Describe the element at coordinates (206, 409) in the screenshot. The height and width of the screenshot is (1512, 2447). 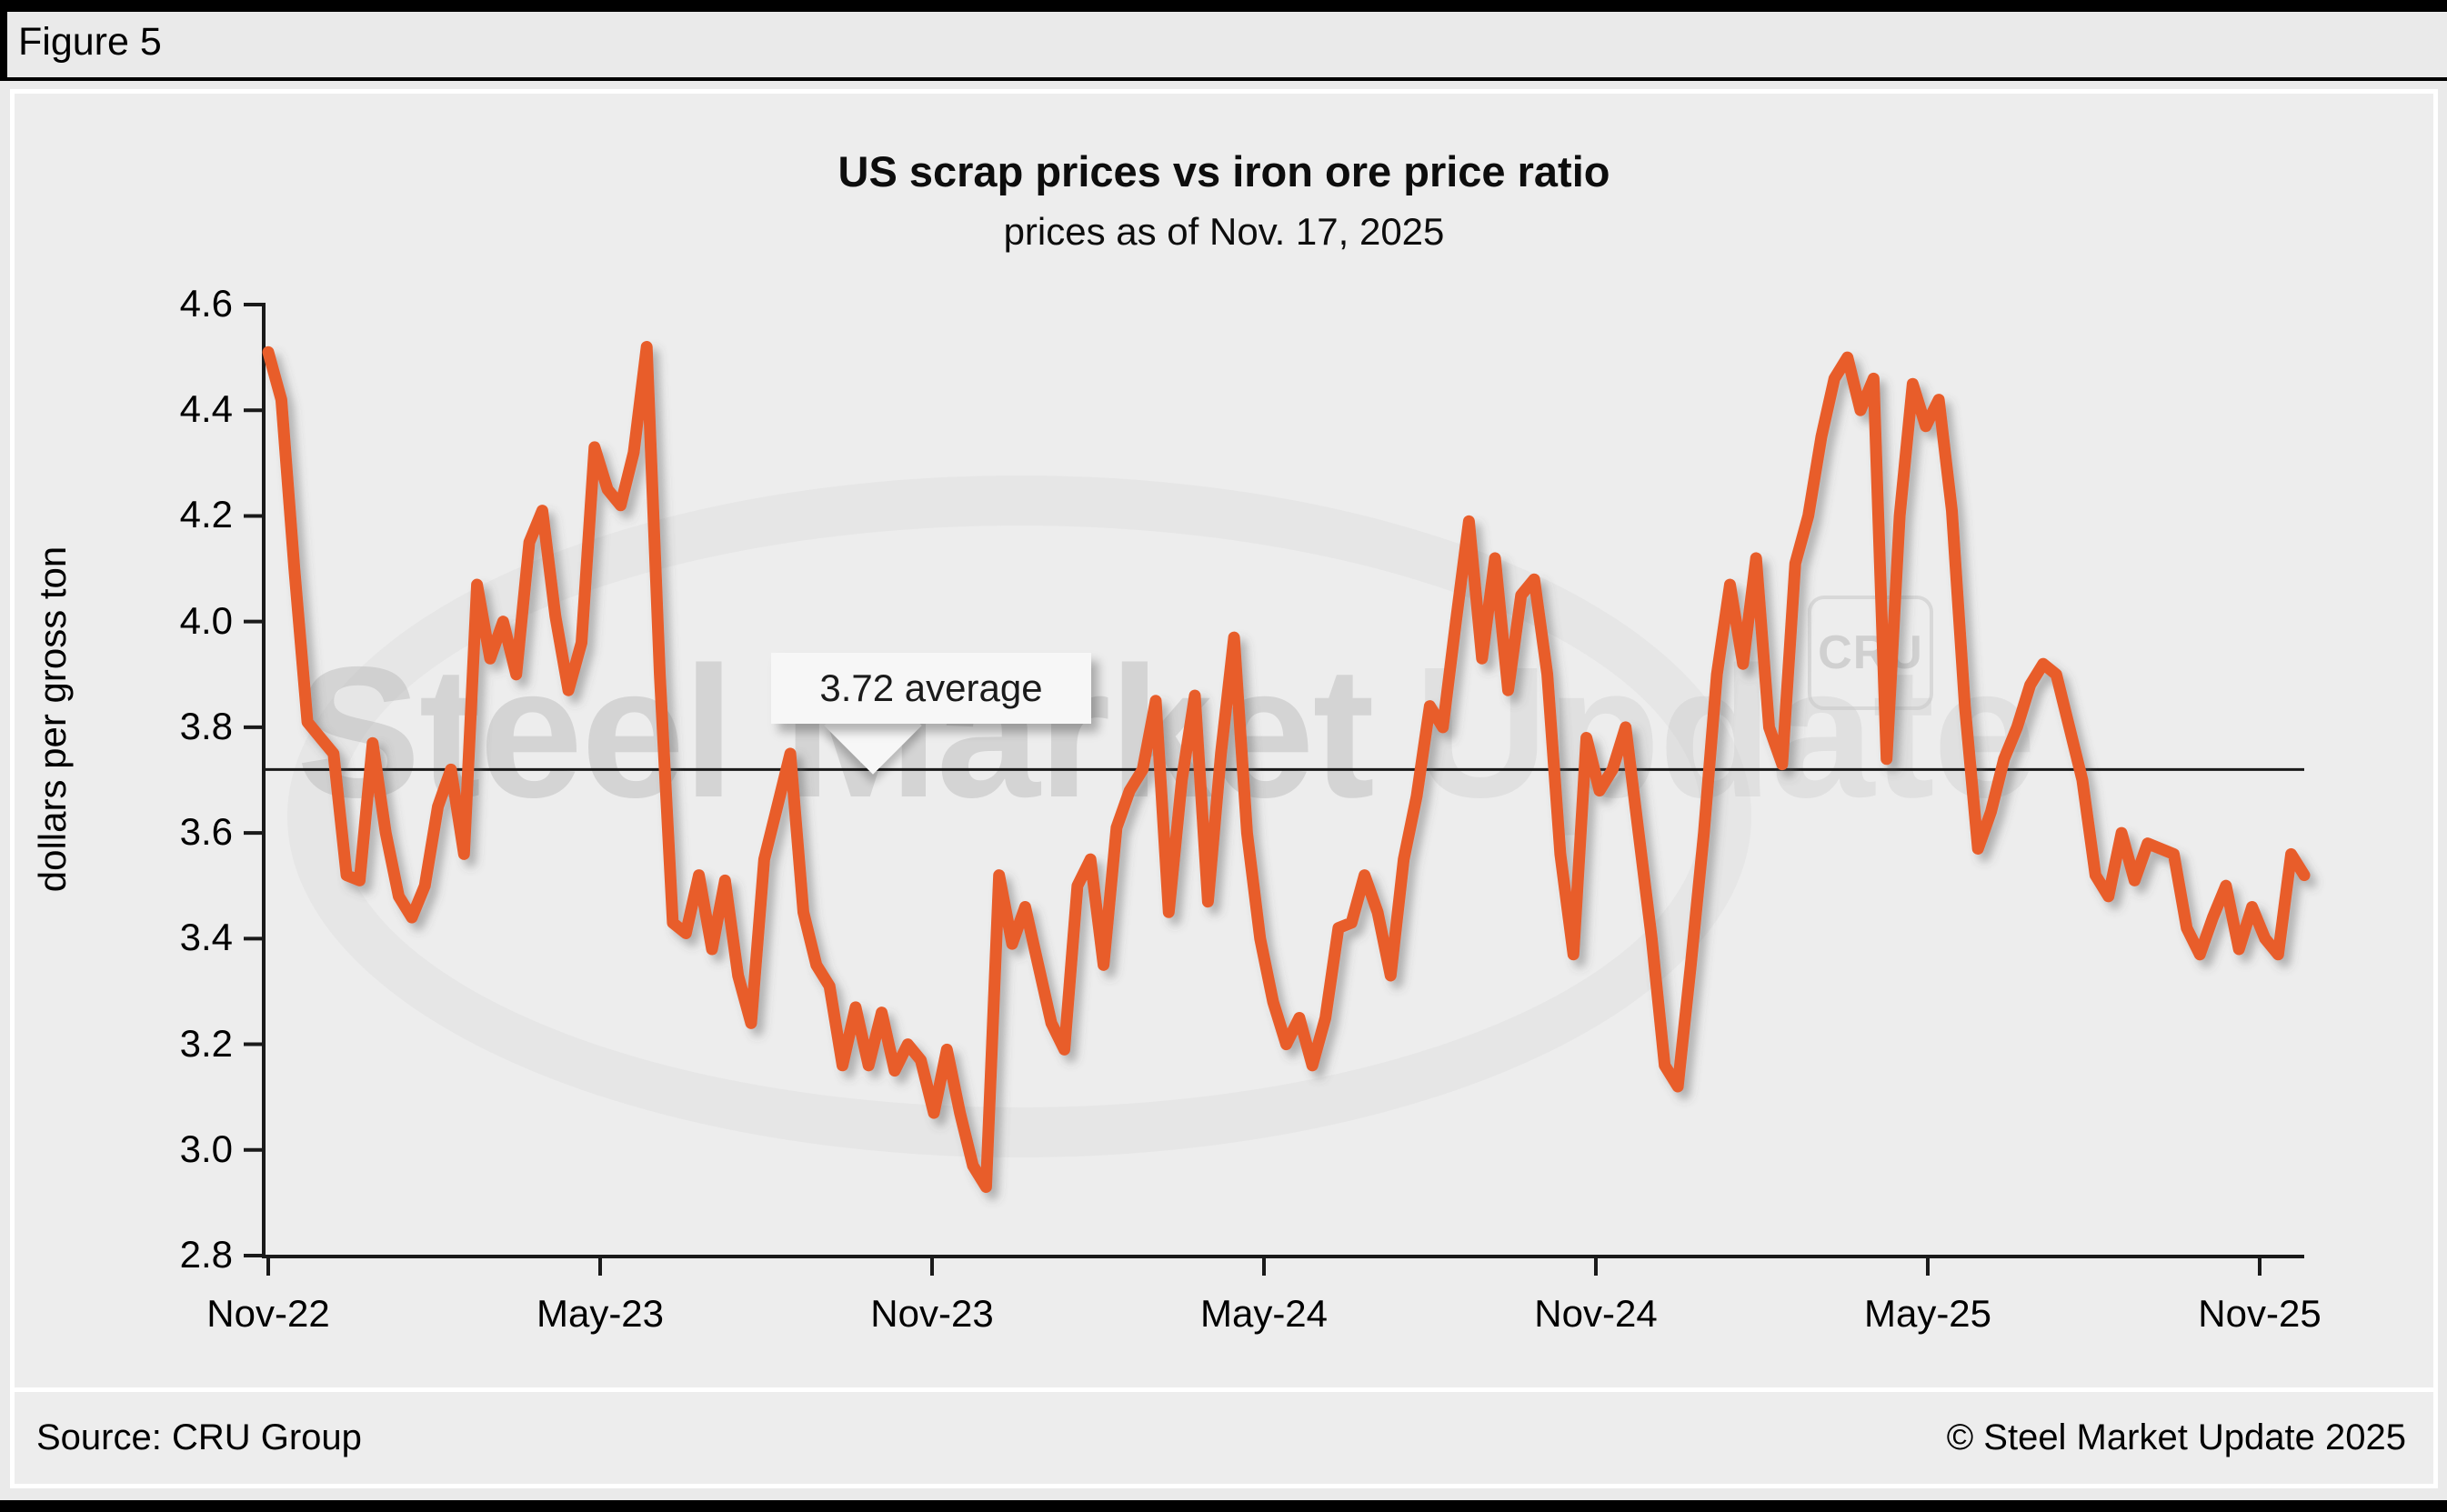
I see `y-tick-label: 4.4` at that location.